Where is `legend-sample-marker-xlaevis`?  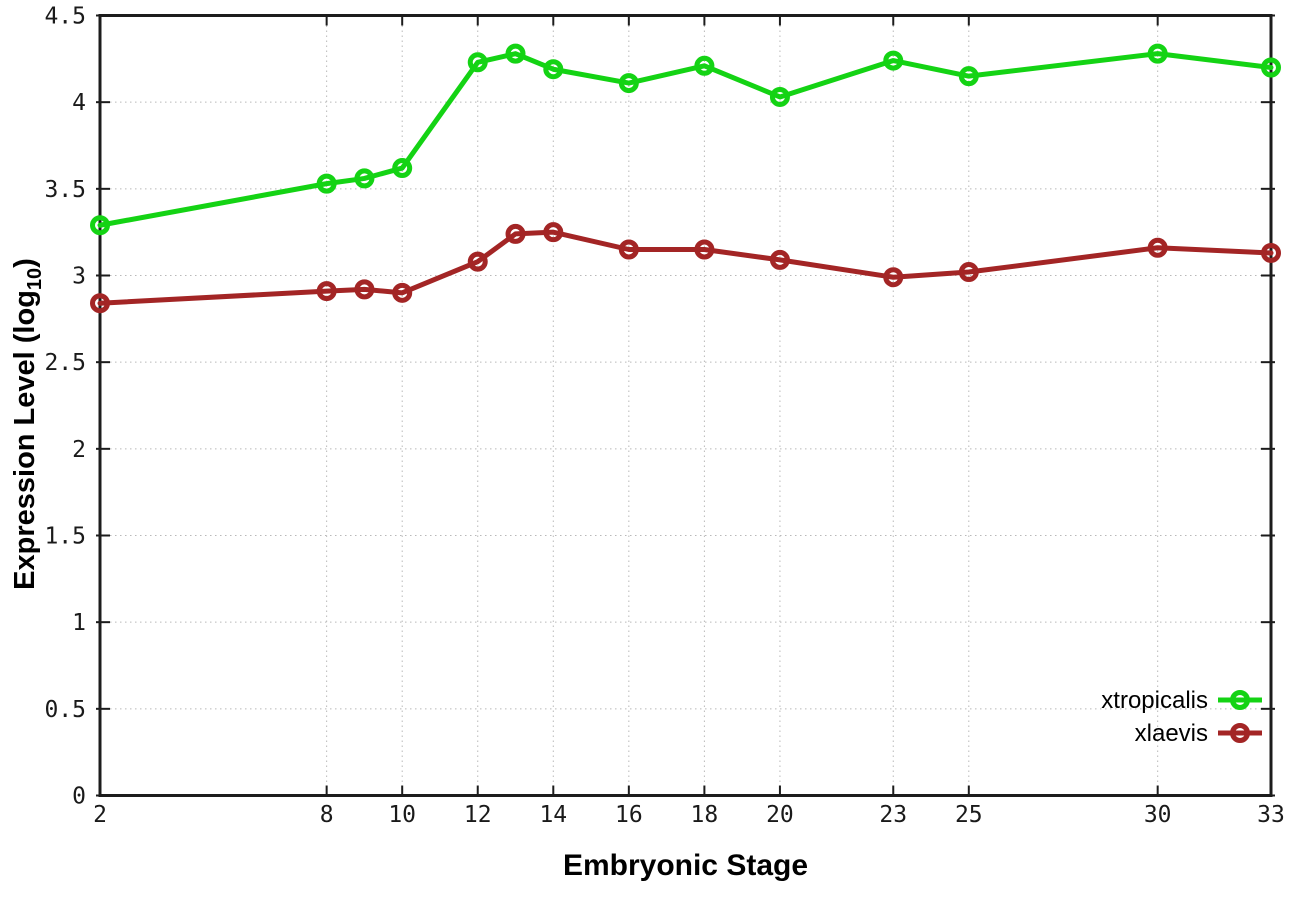
legend-sample-marker-xlaevis is located at coordinates (1240, 733).